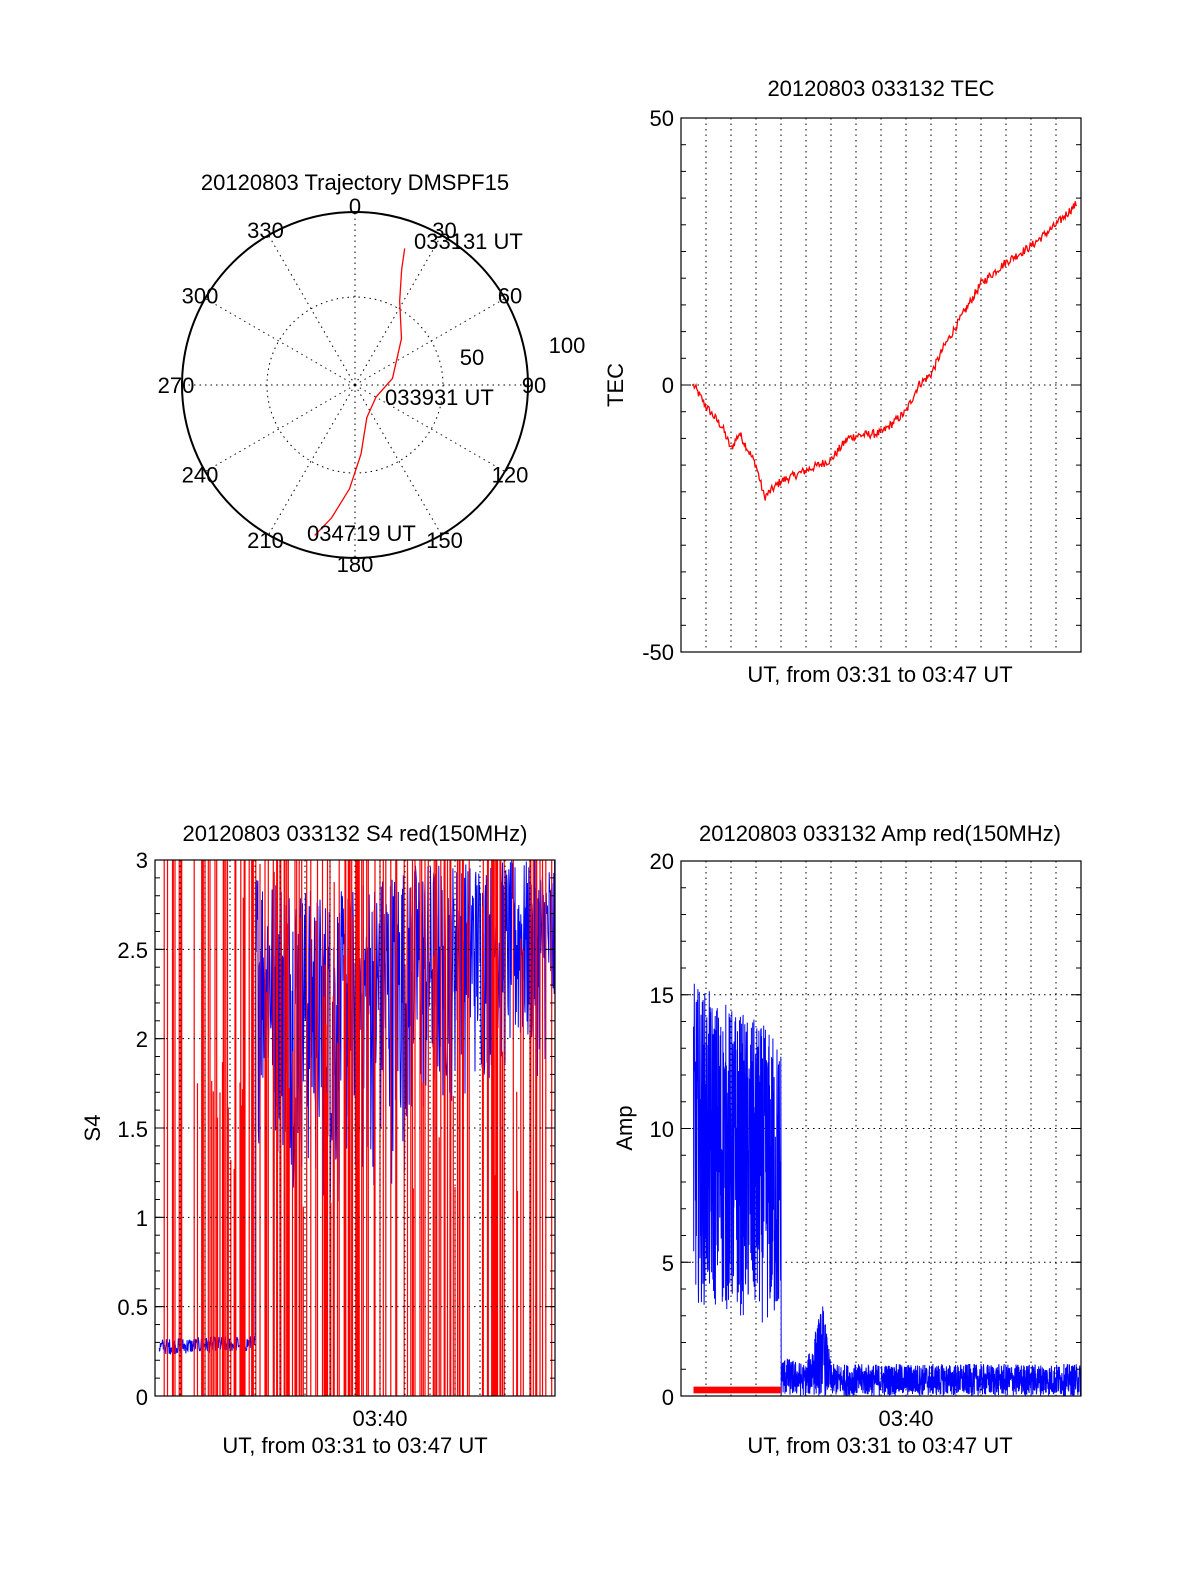 Image resolution: width=1200 pixels, height=1575 pixels. What do you see at coordinates (354, 1445) in the screenshot?
I see `s4-x-axis-label: UT, from 03:31 to 03:47 UT` at bounding box center [354, 1445].